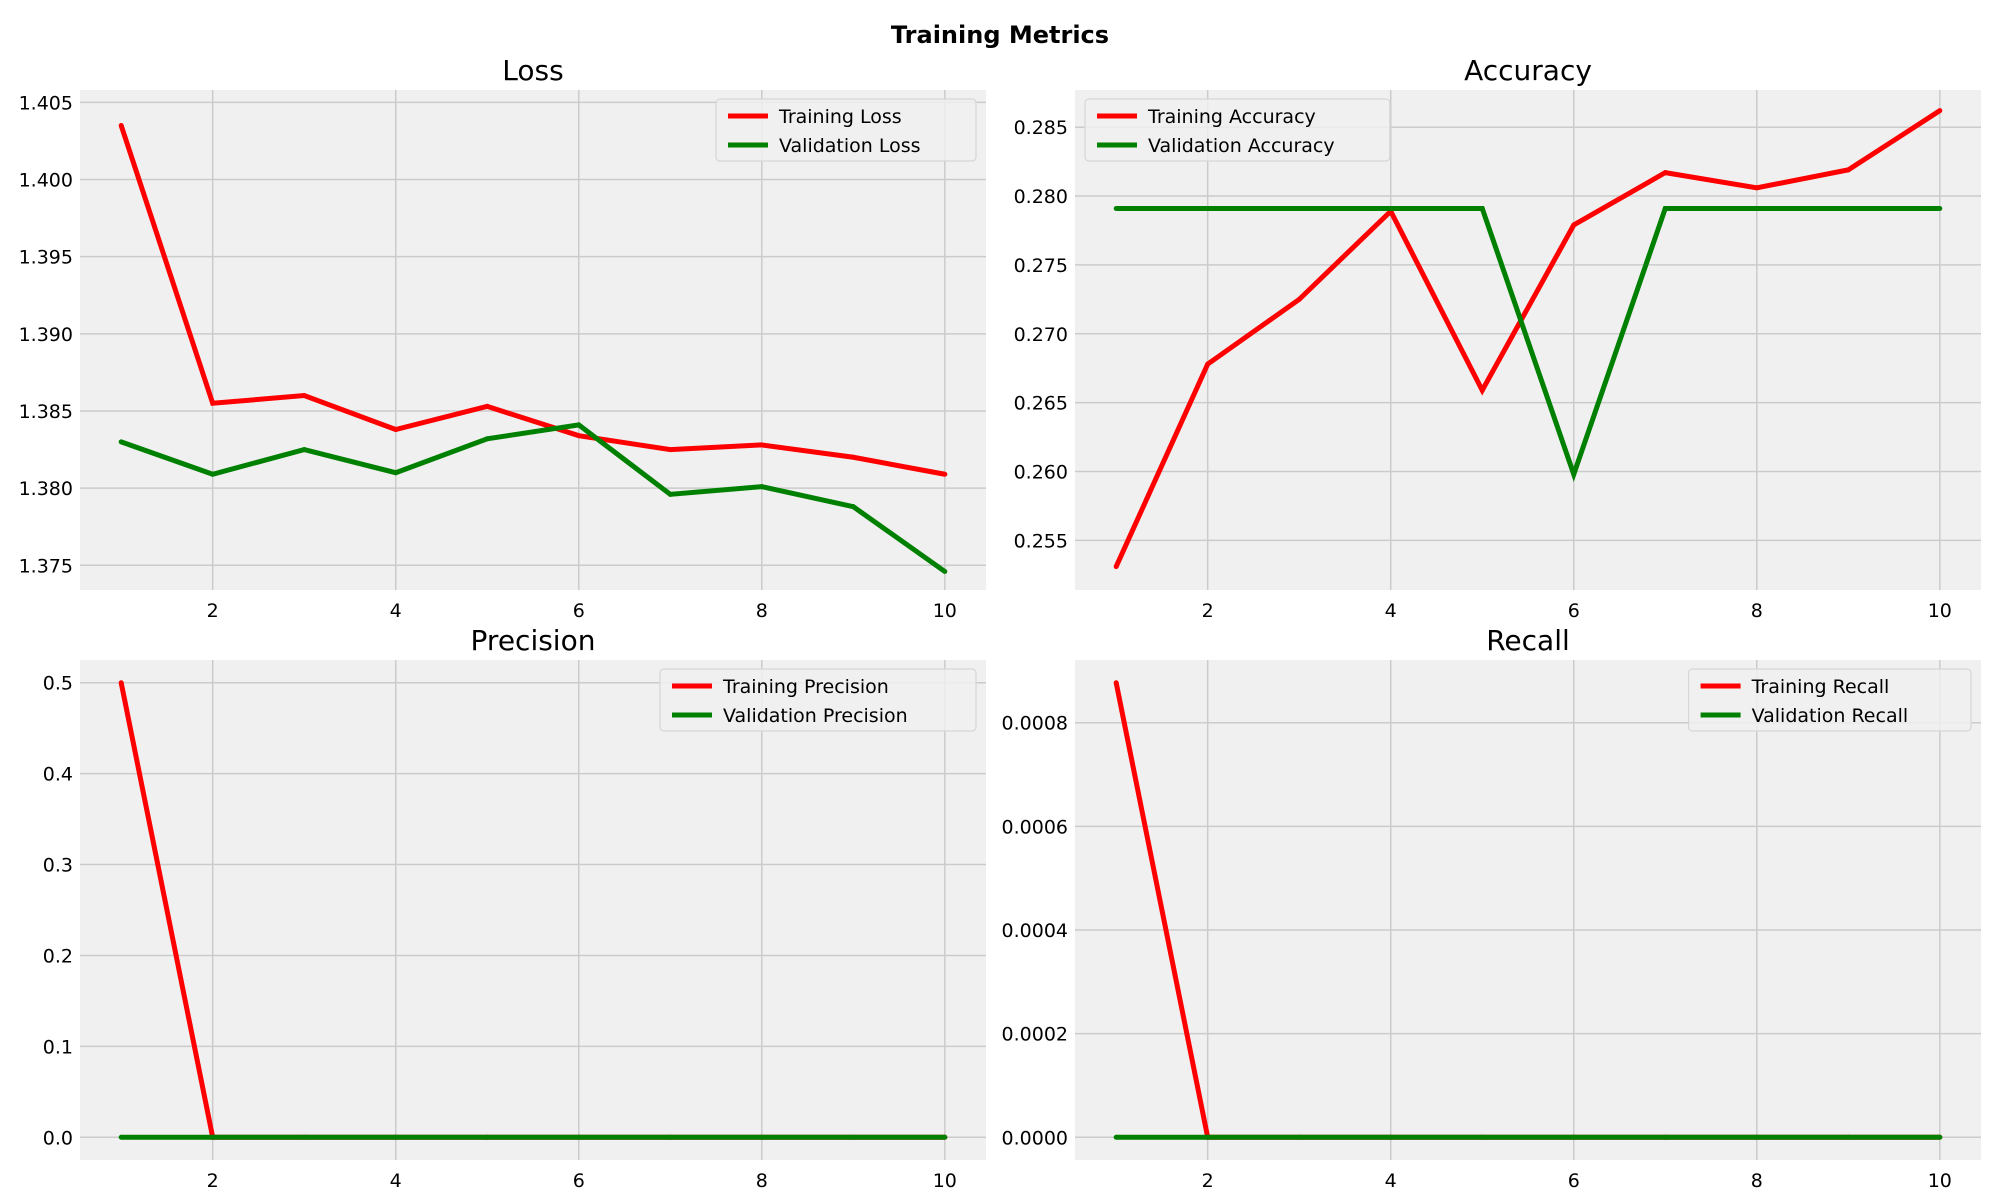  Describe the element at coordinates (533, 640) in the screenshot. I see `precision-title: Precision` at that location.